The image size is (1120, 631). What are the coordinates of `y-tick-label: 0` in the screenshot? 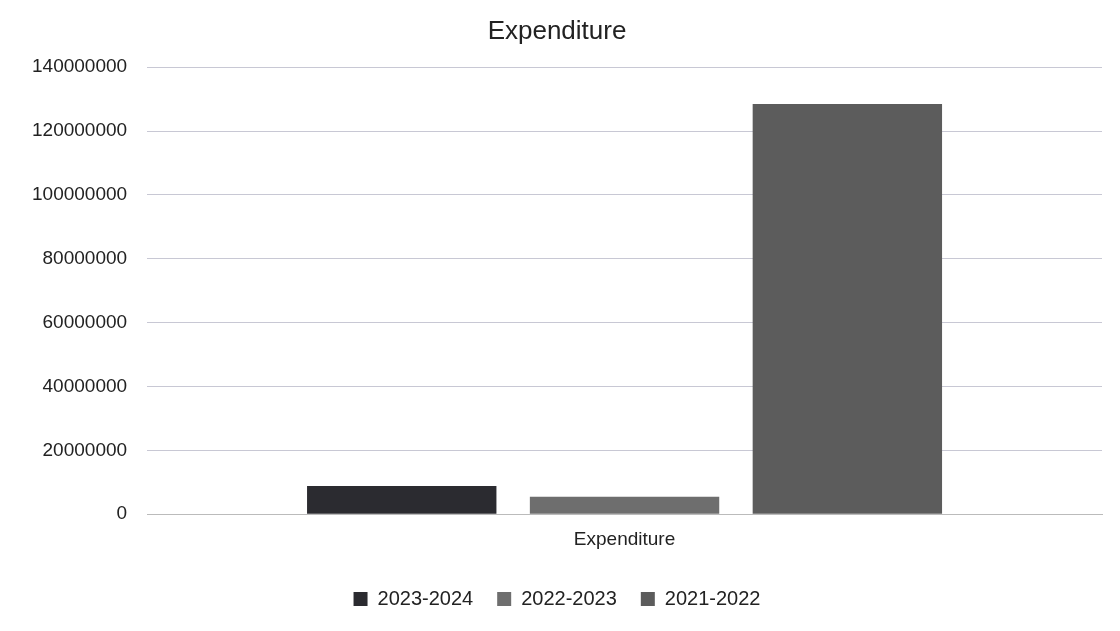 It's located at (122, 513).